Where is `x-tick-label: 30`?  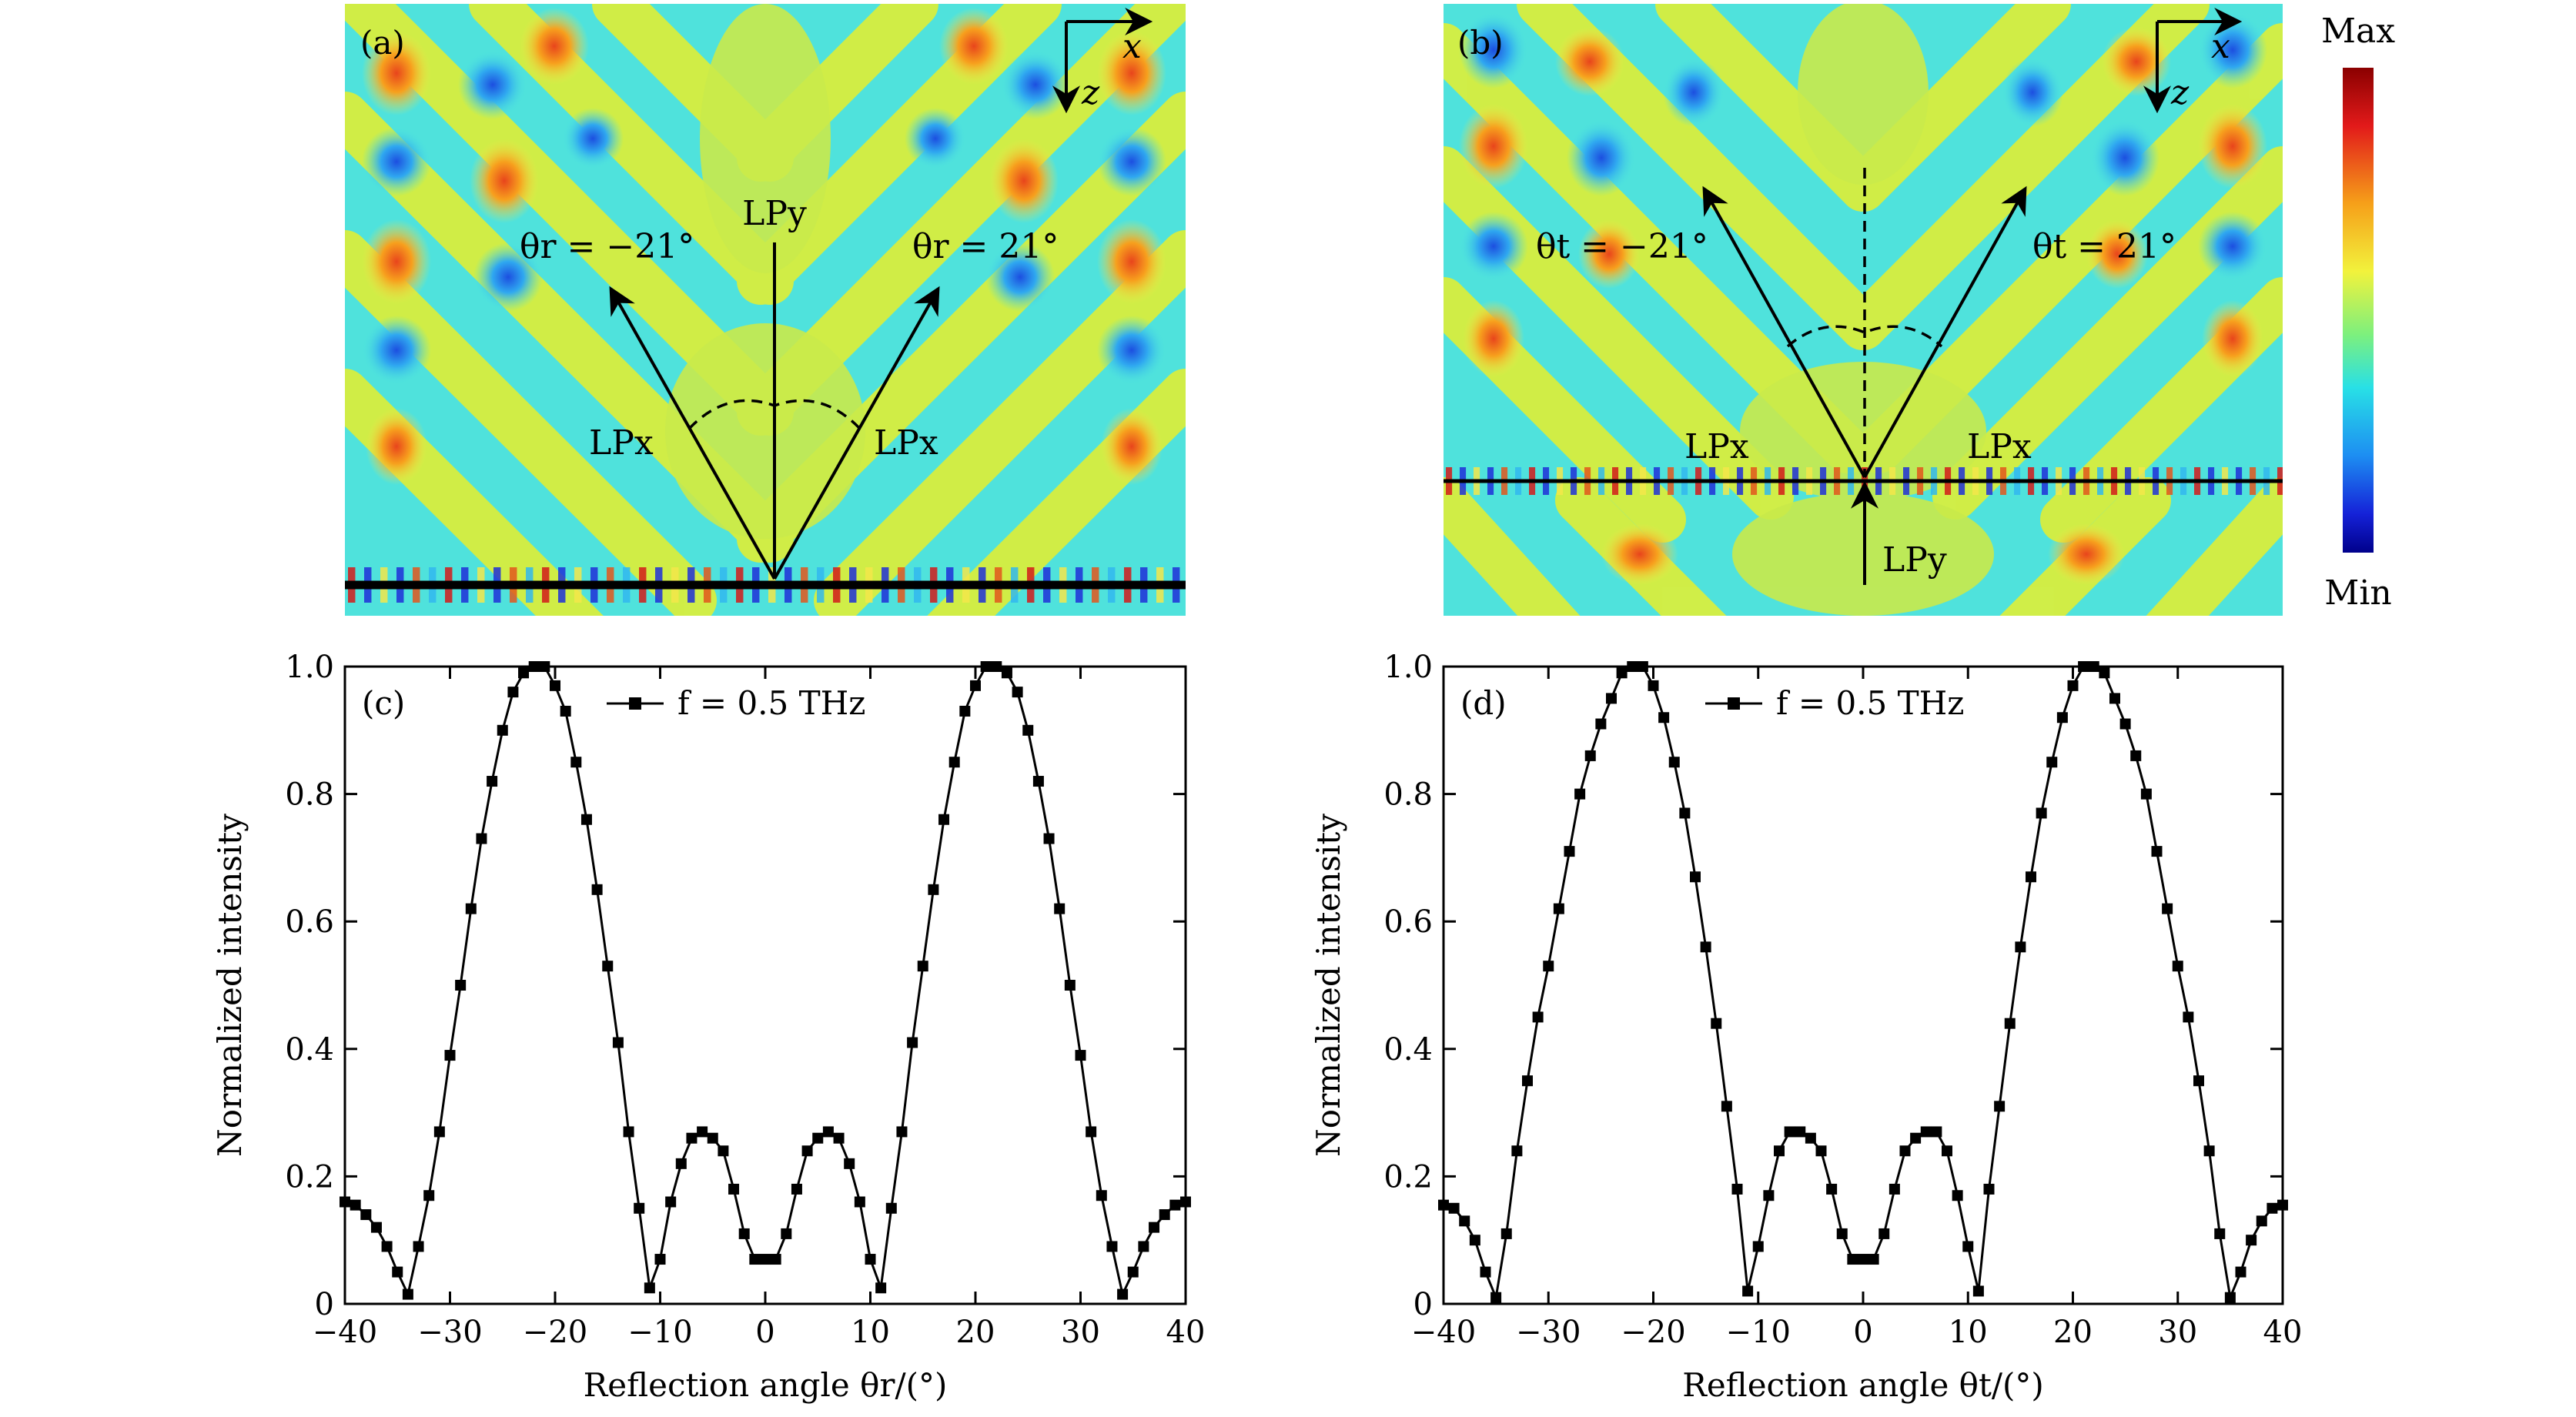
x-tick-label: 30 is located at coordinates (2178, 1332).